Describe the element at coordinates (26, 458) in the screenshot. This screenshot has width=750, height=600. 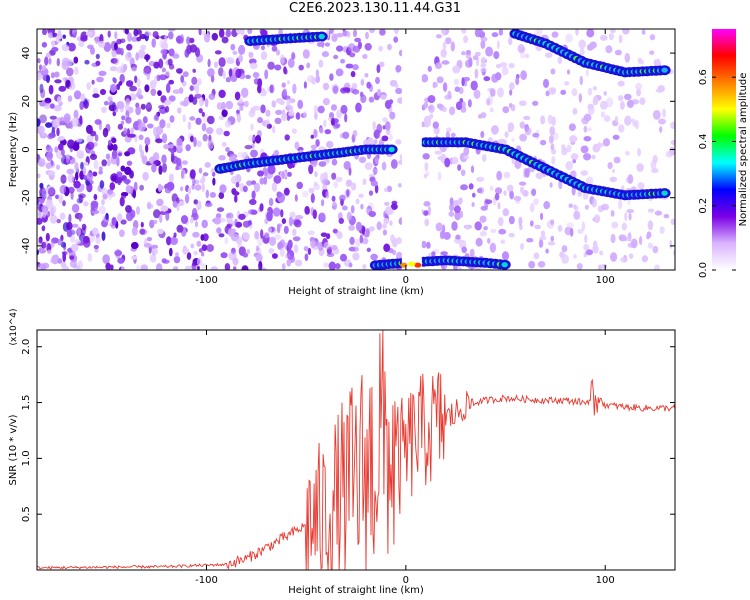
I see `y-tick-label: 1.0` at that location.